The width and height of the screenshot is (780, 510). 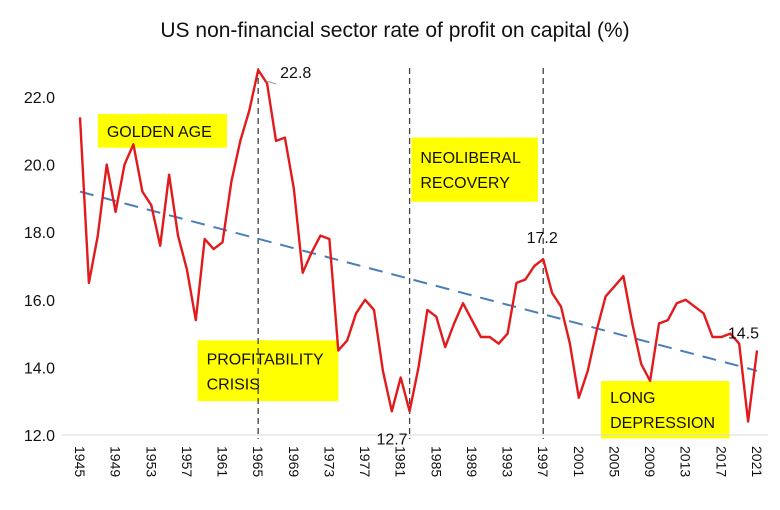 What do you see at coordinates (116, 461) in the screenshot?
I see `x-tick-label: 1949` at bounding box center [116, 461].